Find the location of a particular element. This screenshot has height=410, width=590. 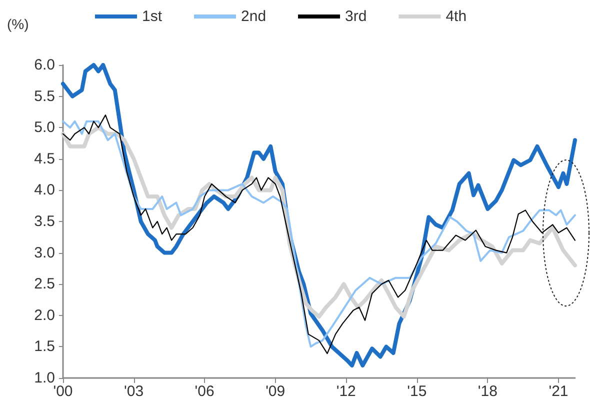

y-tick-label: 1.5 is located at coordinates (44, 347).